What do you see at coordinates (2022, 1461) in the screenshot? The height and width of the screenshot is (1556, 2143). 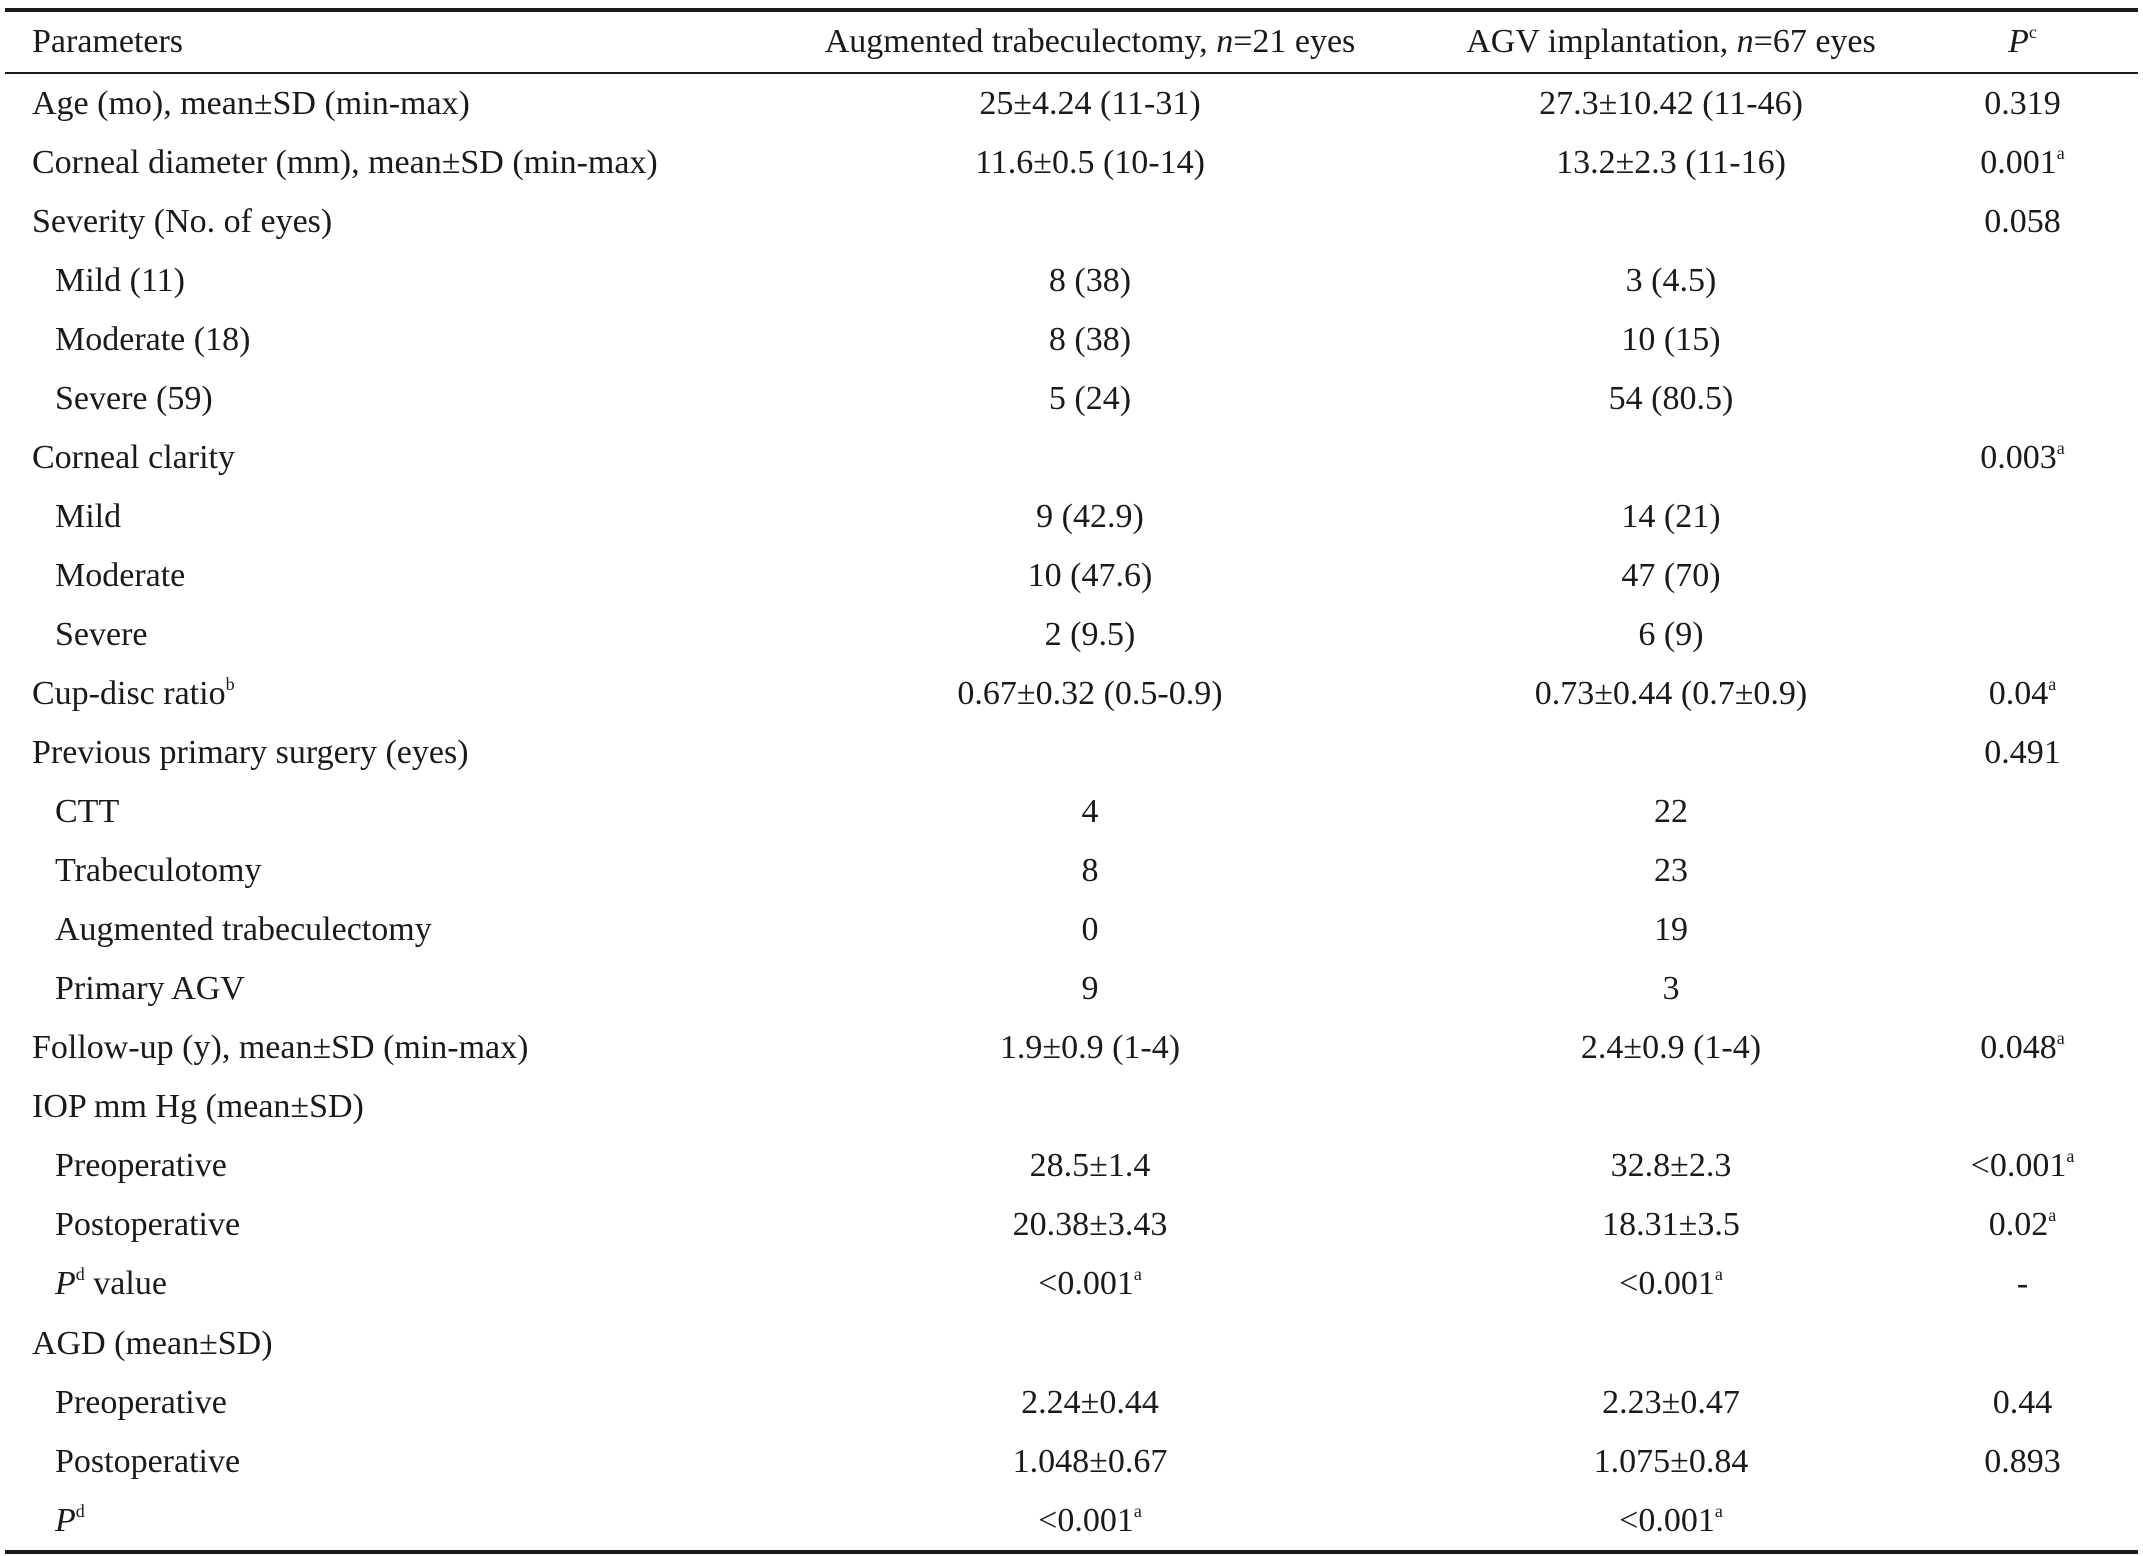 I see `cell-p-value: 0.893` at bounding box center [2022, 1461].